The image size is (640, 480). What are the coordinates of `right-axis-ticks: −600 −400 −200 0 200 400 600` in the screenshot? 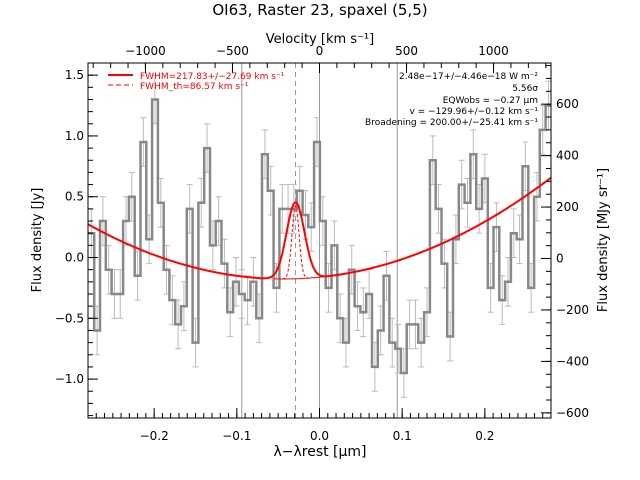 It's located at (565, 242).